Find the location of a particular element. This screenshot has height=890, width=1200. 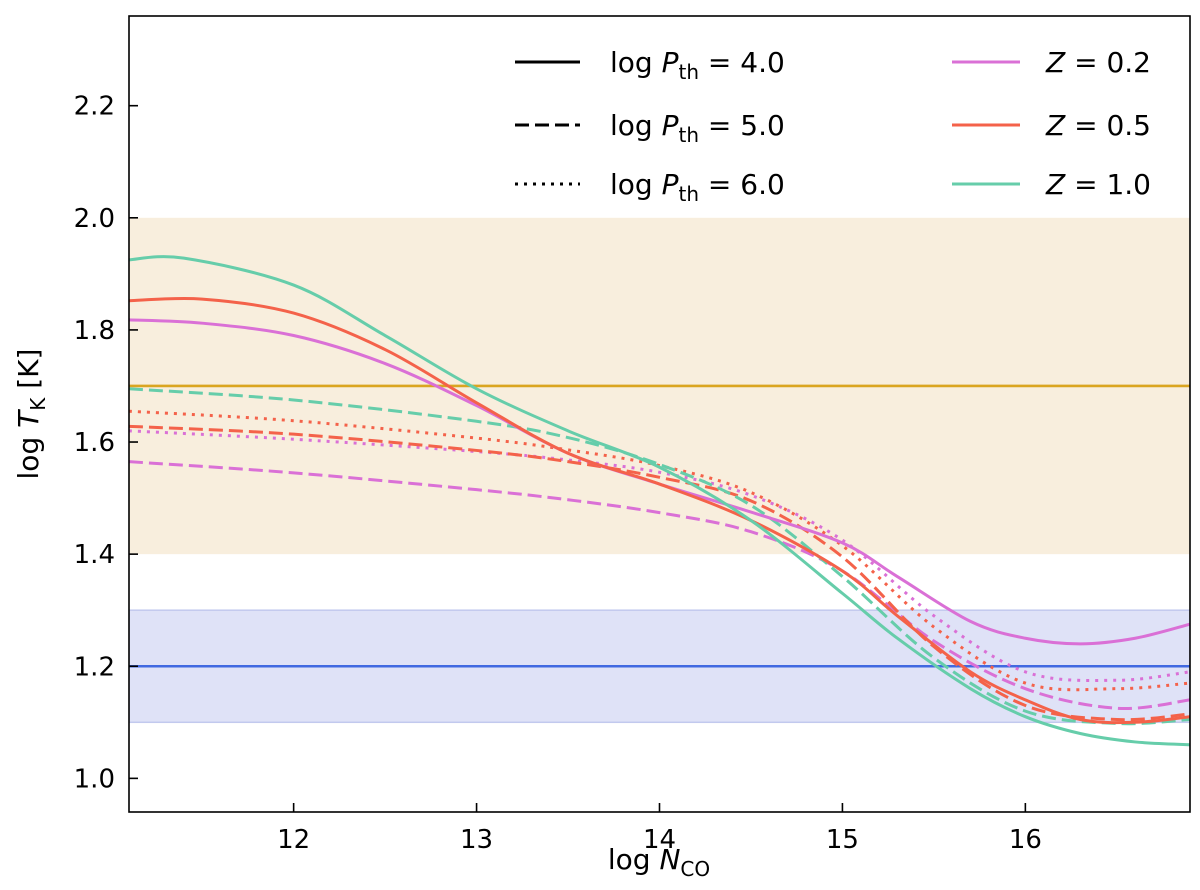

legend-label-pth-dashed: log Pth = 5.0 is located at coordinates (697, 128).